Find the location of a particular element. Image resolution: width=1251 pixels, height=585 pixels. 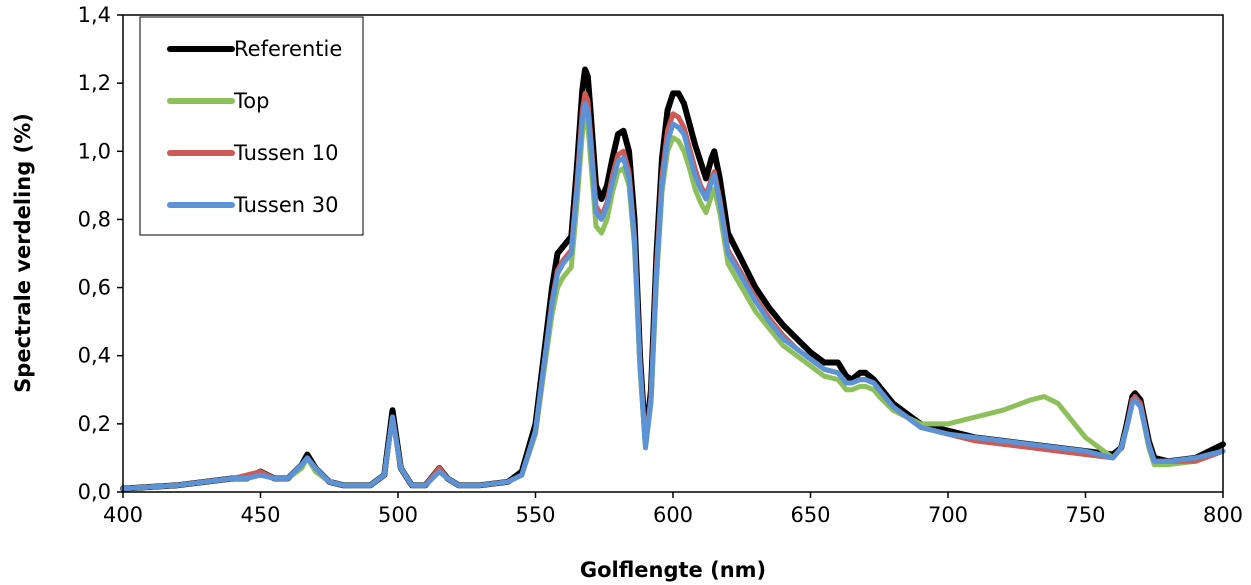

x-tick-label: 700 is located at coordinates (948, 515).